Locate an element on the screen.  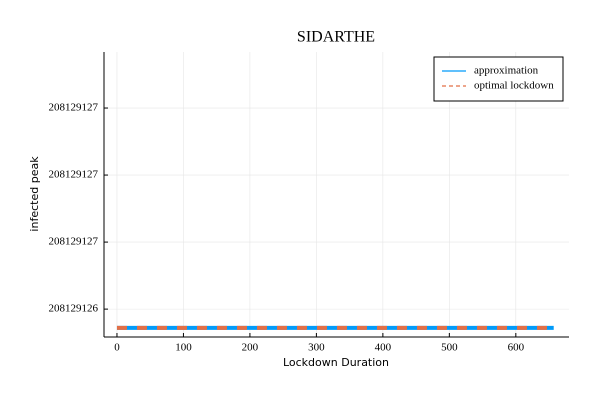
x-tick-label: 400 is located at coordinates (383, 348).